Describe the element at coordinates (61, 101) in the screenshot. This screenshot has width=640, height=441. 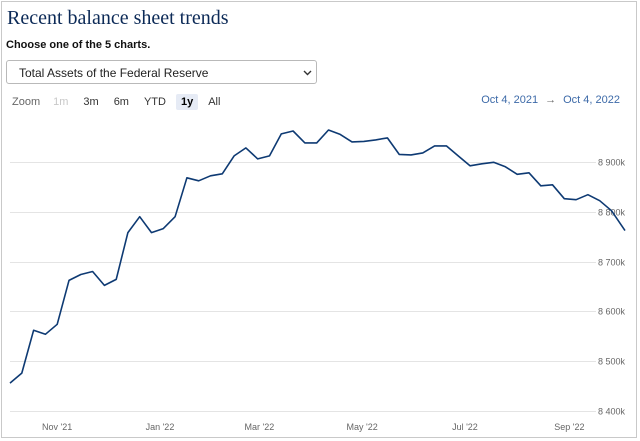
I see `zoom-1m-button: 1m` at that location.